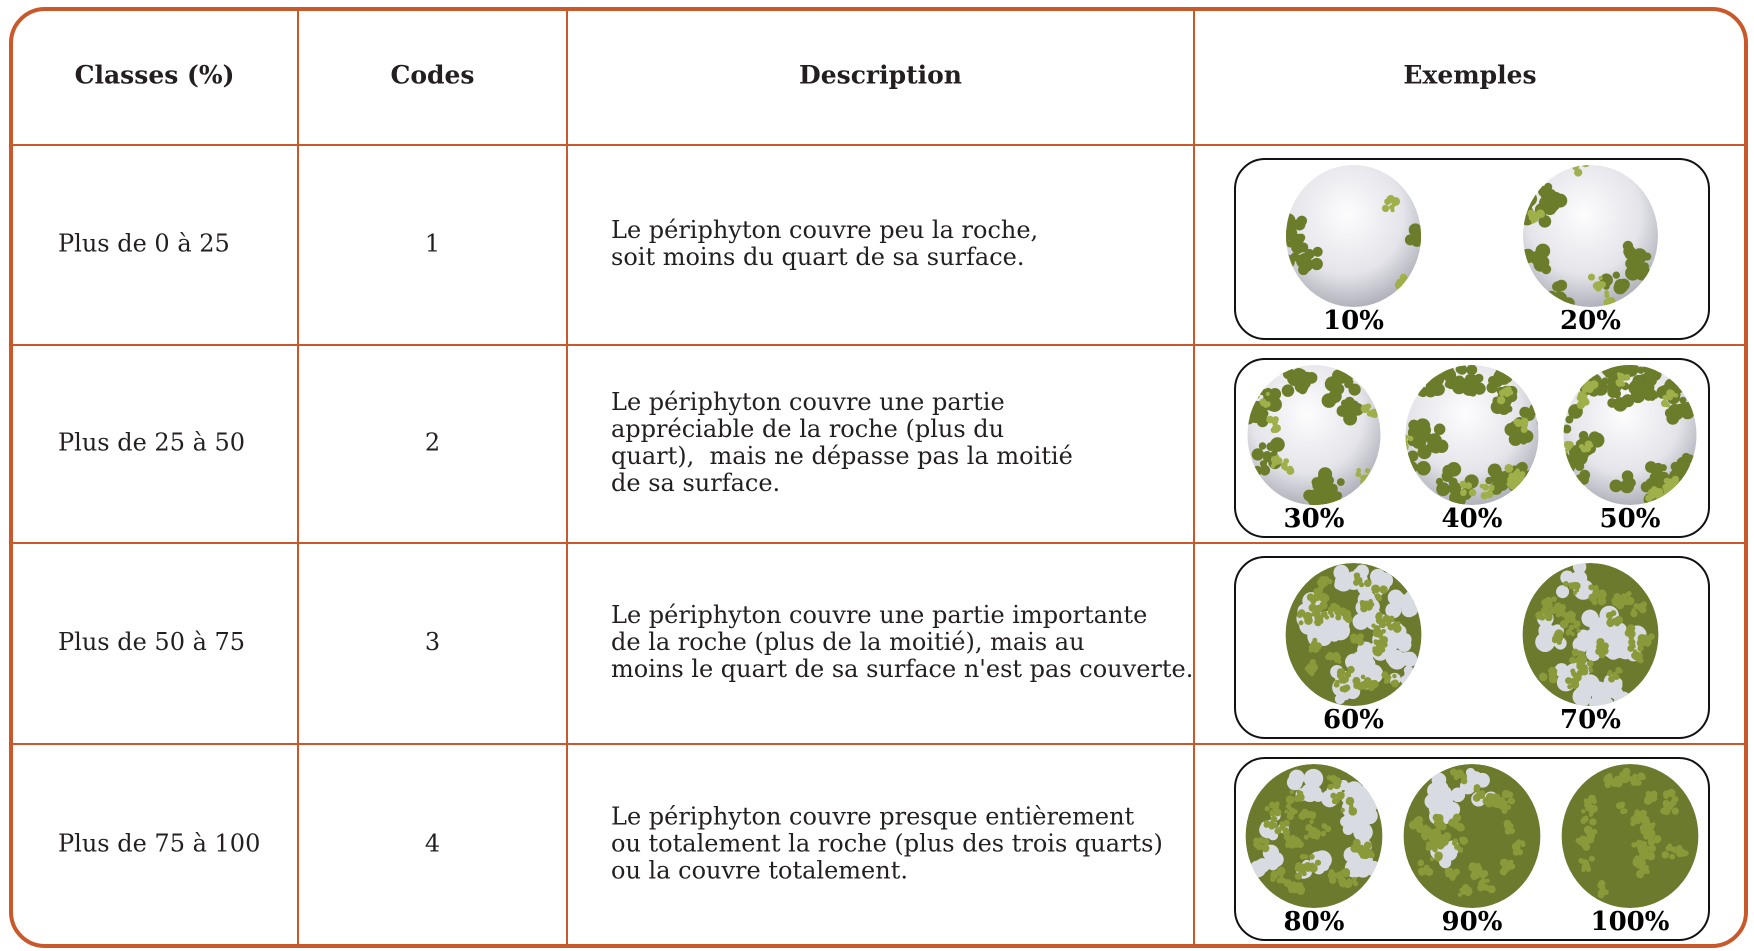 The width and height of the screenshot is (1754, 951). Describe the element at coordinates (1472, 519) in the screenshot. I see `example-label: 40%` at that location.